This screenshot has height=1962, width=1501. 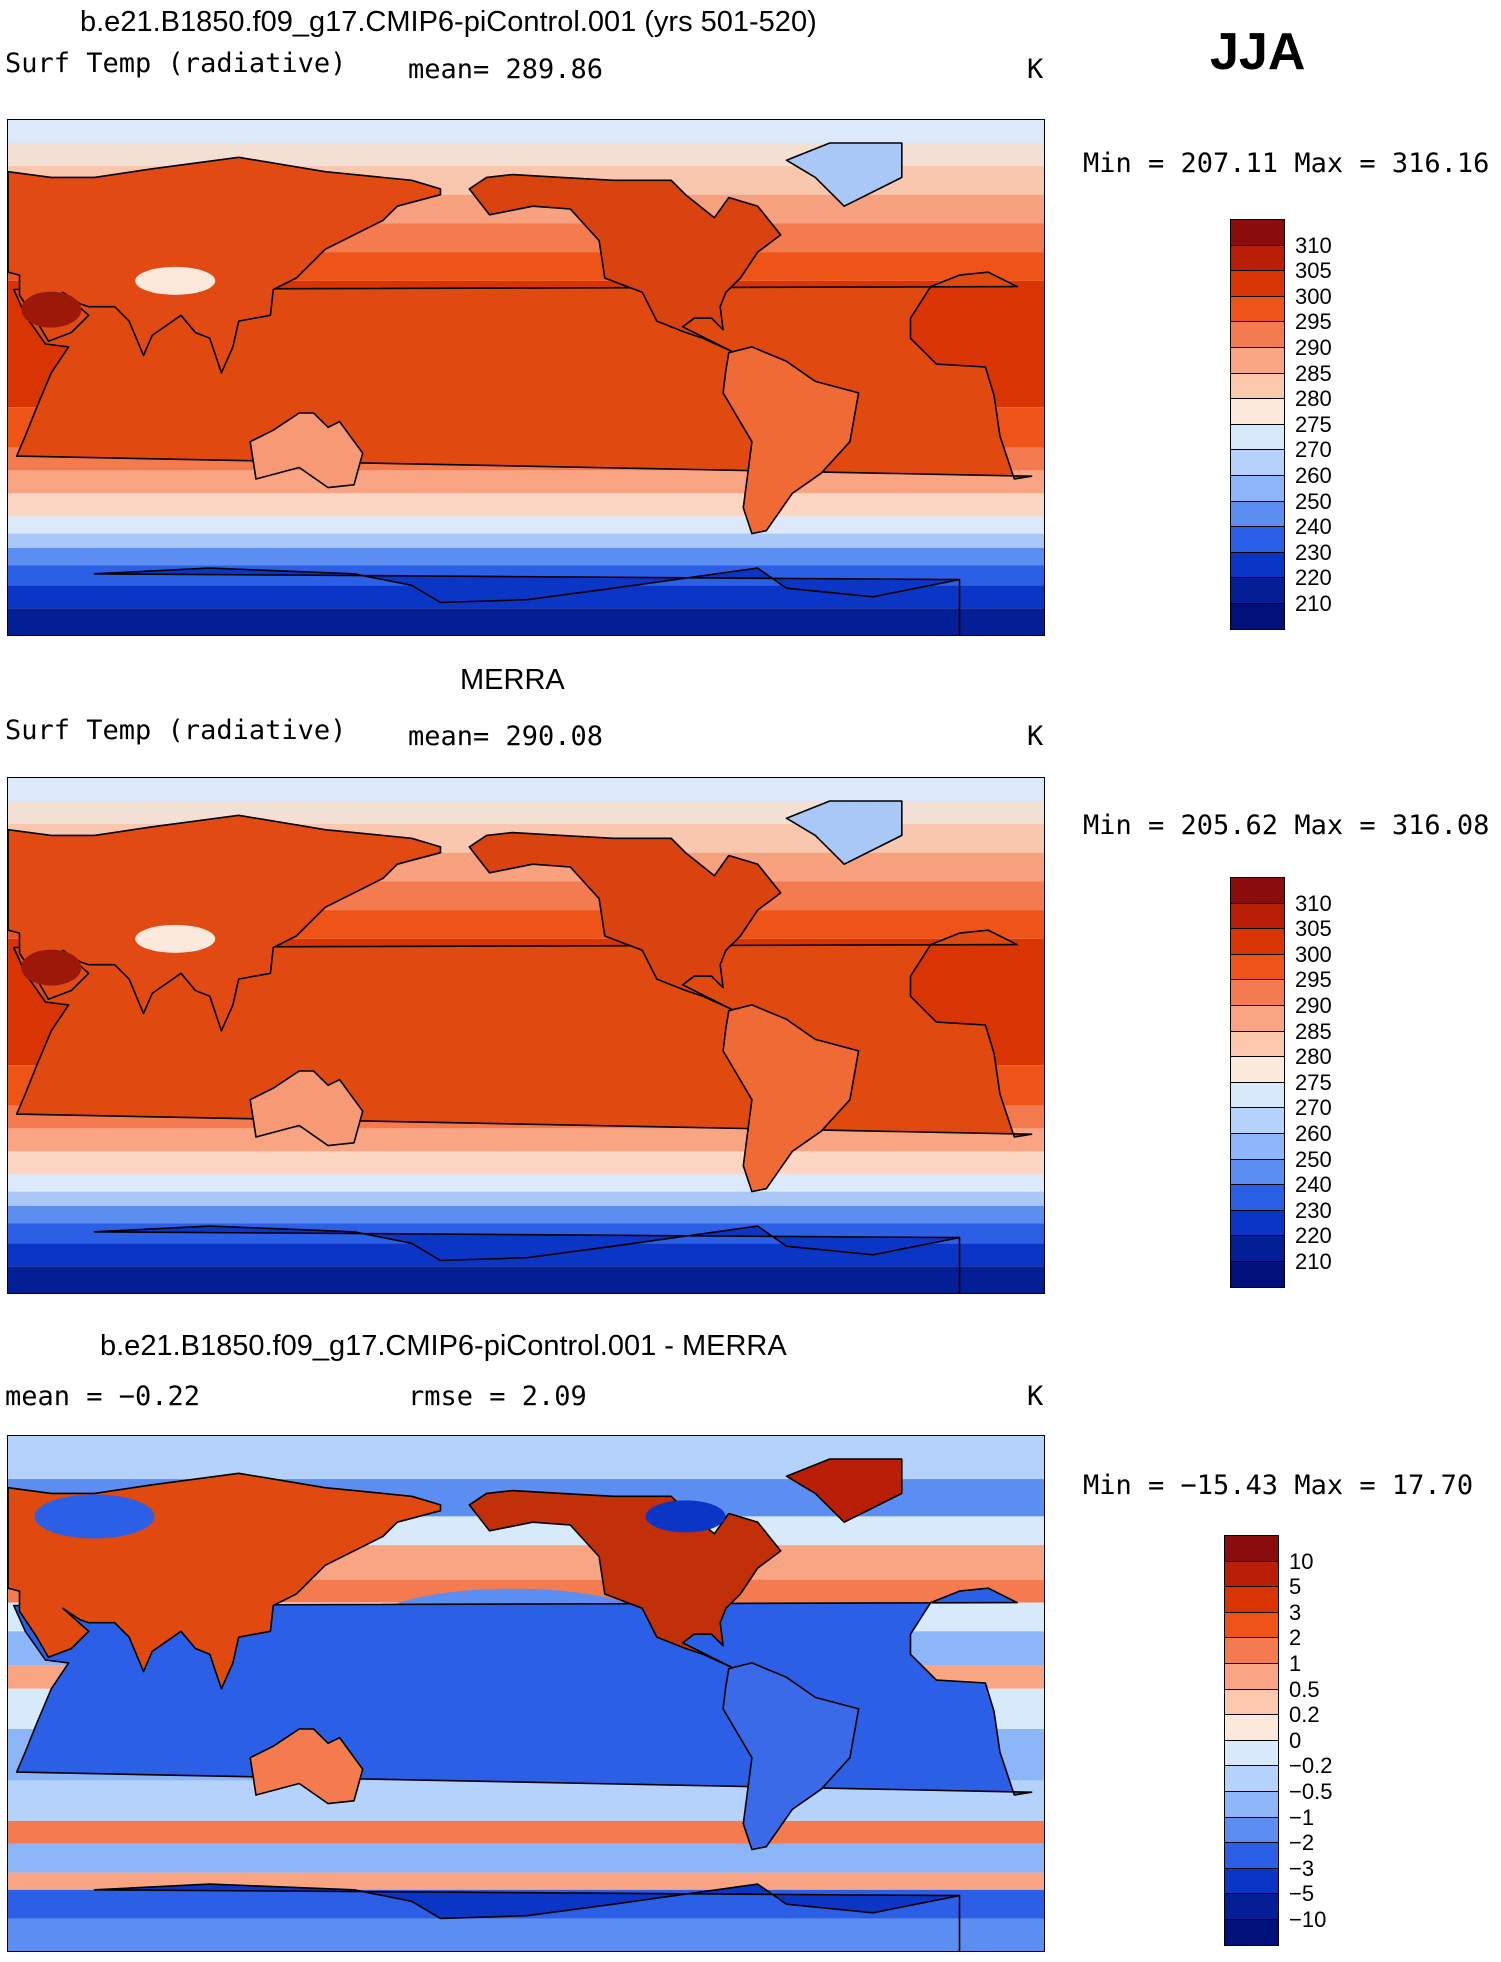 I want to click on colorbar-tick-label: 0.2, so click(x=1304, y=1715).